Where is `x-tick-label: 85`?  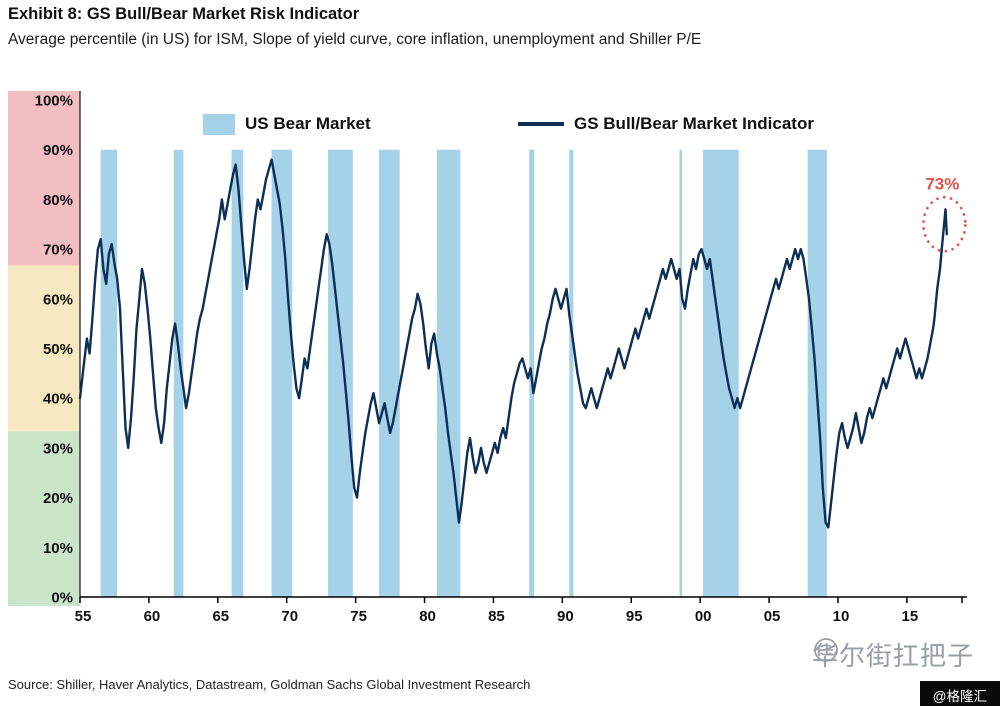
x-tick-label: 85 is located at coordinates (496, 616).